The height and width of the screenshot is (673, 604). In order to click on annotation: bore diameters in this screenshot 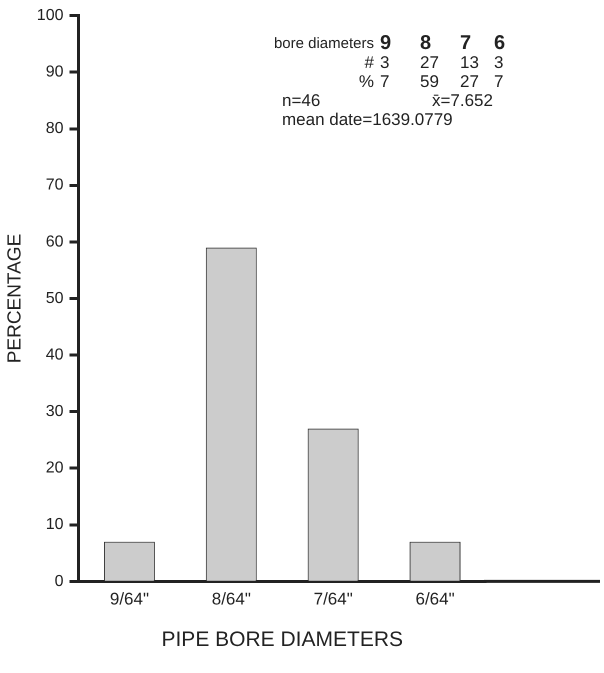, I will do `click(323, 43)`.